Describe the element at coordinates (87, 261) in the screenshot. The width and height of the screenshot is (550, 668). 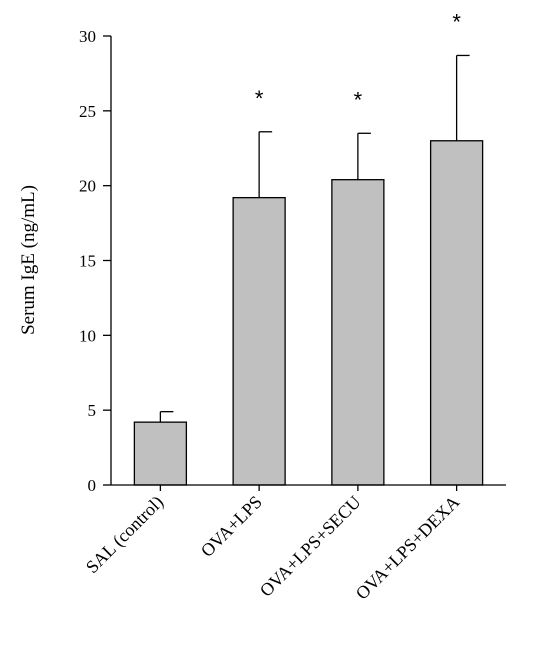
I see `y-tick-label: 15` at that location.